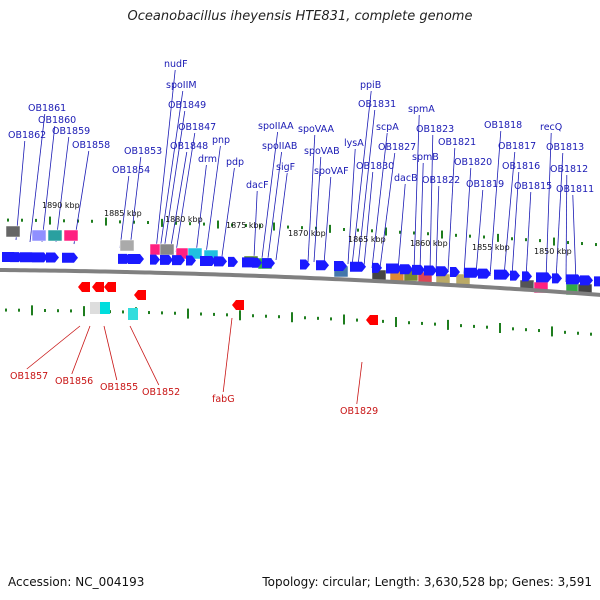 Image resolution: width=600 pixels, height=600 pixels. What do you see at coordinates (553, 251) in the screenshot?
I see `kbp-label: 1850 kbp` at bounding box center [553, 251].